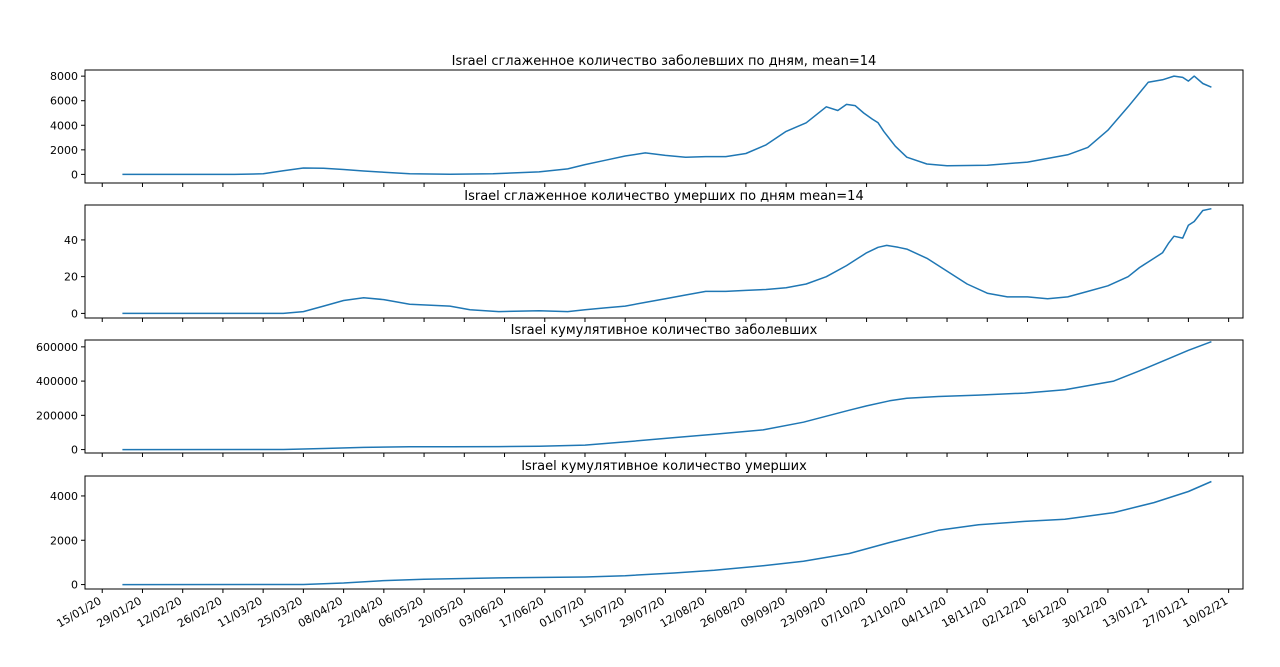 The image size is (1280, 667). Describe the element at coordinates (803, 612) in the screenshot. I see `x-tick-label: 23/09/20` at that location.